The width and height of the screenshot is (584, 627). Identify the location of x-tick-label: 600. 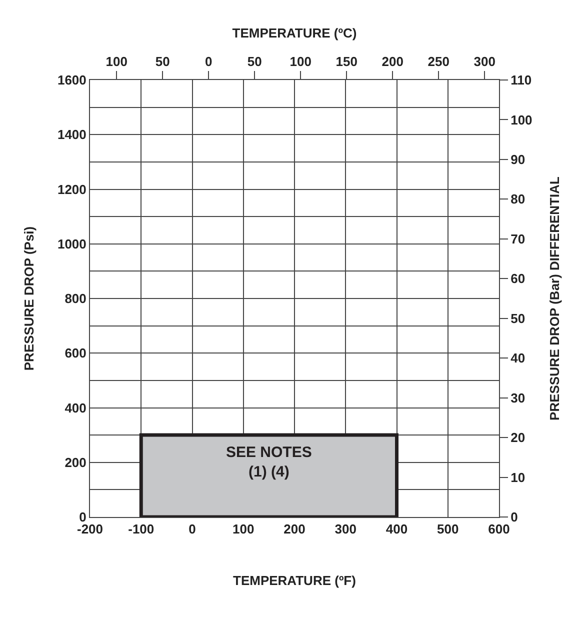
(499, 529).